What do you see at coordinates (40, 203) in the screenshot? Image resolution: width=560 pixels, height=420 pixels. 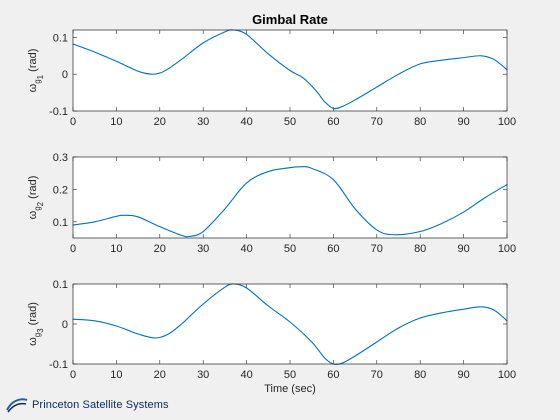 I see `y-label-subsub: 2` at bounding box center [40, 203].